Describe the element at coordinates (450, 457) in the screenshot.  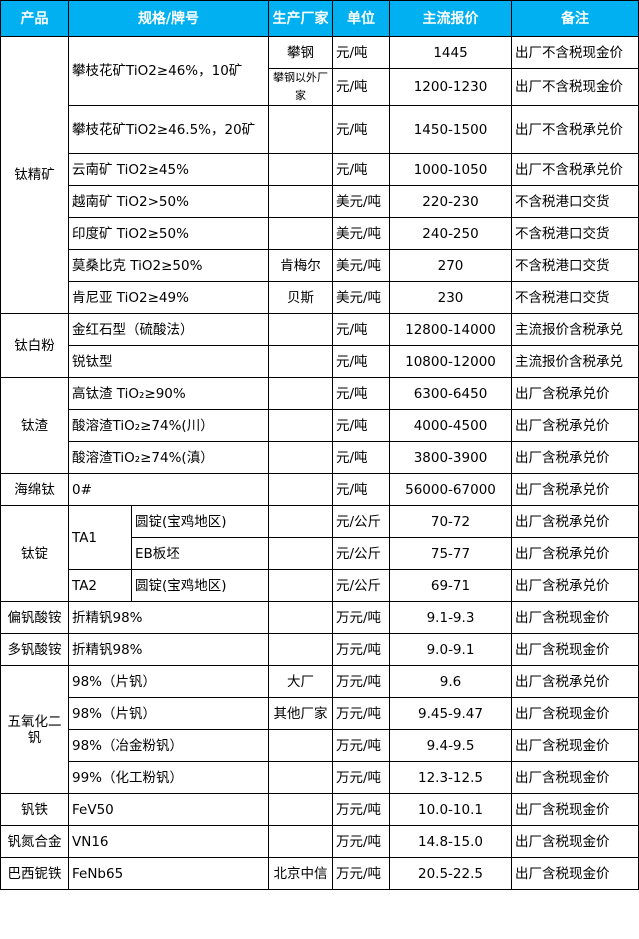
I see `price-cell: 3800-3900` at that location.